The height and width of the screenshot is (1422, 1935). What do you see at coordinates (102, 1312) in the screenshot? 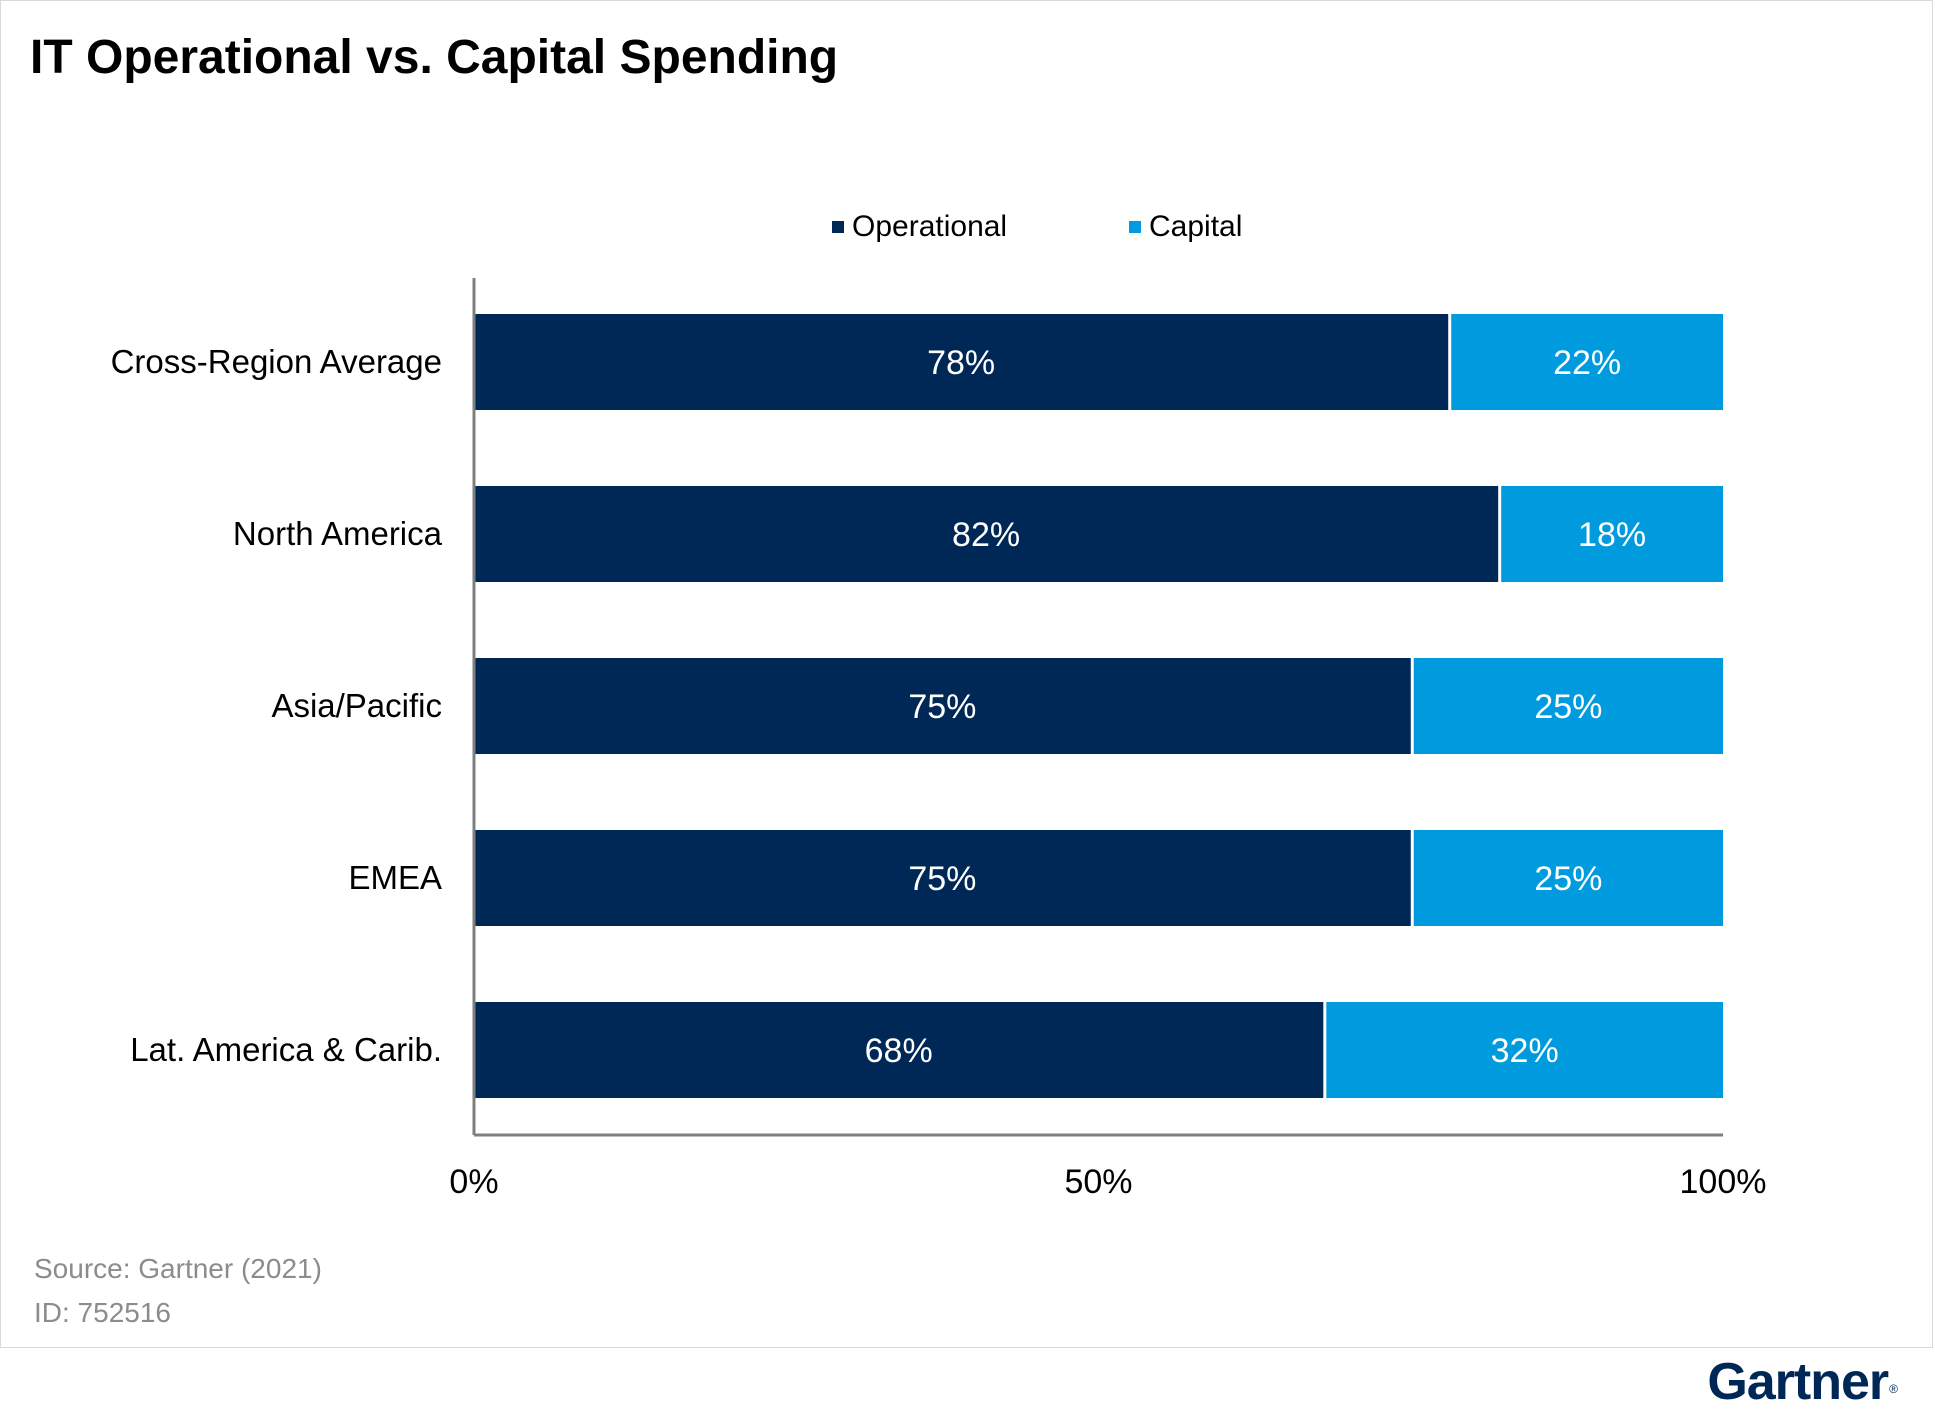
I see `id-line: ID: 752516` at bounding box center [102, 1312].